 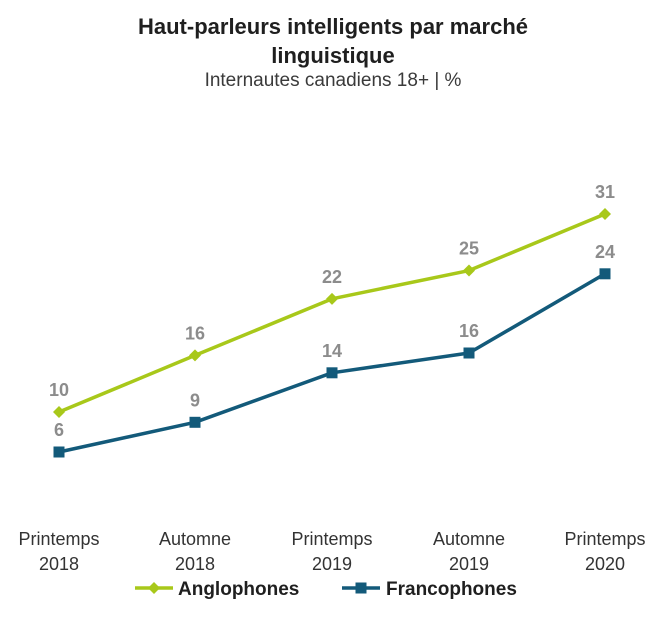 I want to click on legend-label-anglophones: Anglophones, so click(x=238, y=589).